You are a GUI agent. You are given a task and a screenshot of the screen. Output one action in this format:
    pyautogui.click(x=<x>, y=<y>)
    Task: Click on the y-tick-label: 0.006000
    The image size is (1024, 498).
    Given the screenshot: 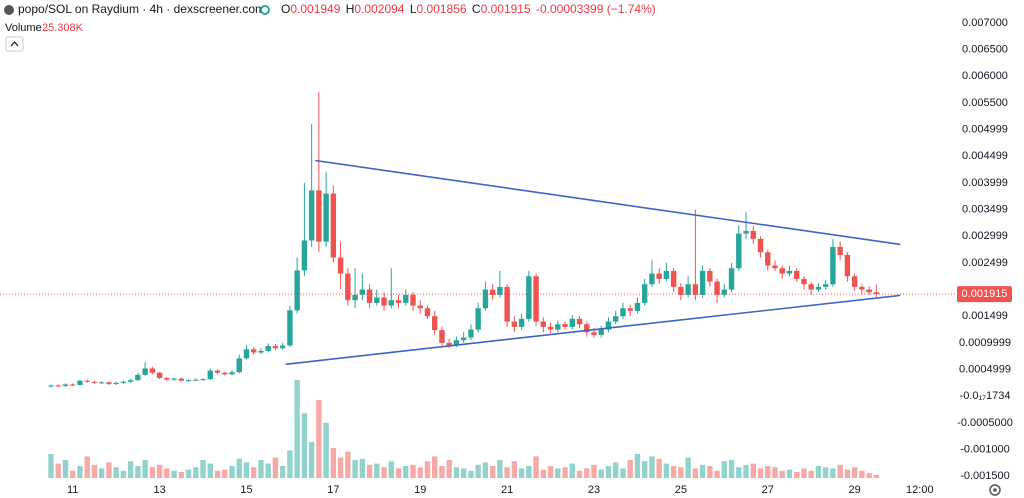 What is the action you would take?
    pyautogui.click(x=985, y=76)
    